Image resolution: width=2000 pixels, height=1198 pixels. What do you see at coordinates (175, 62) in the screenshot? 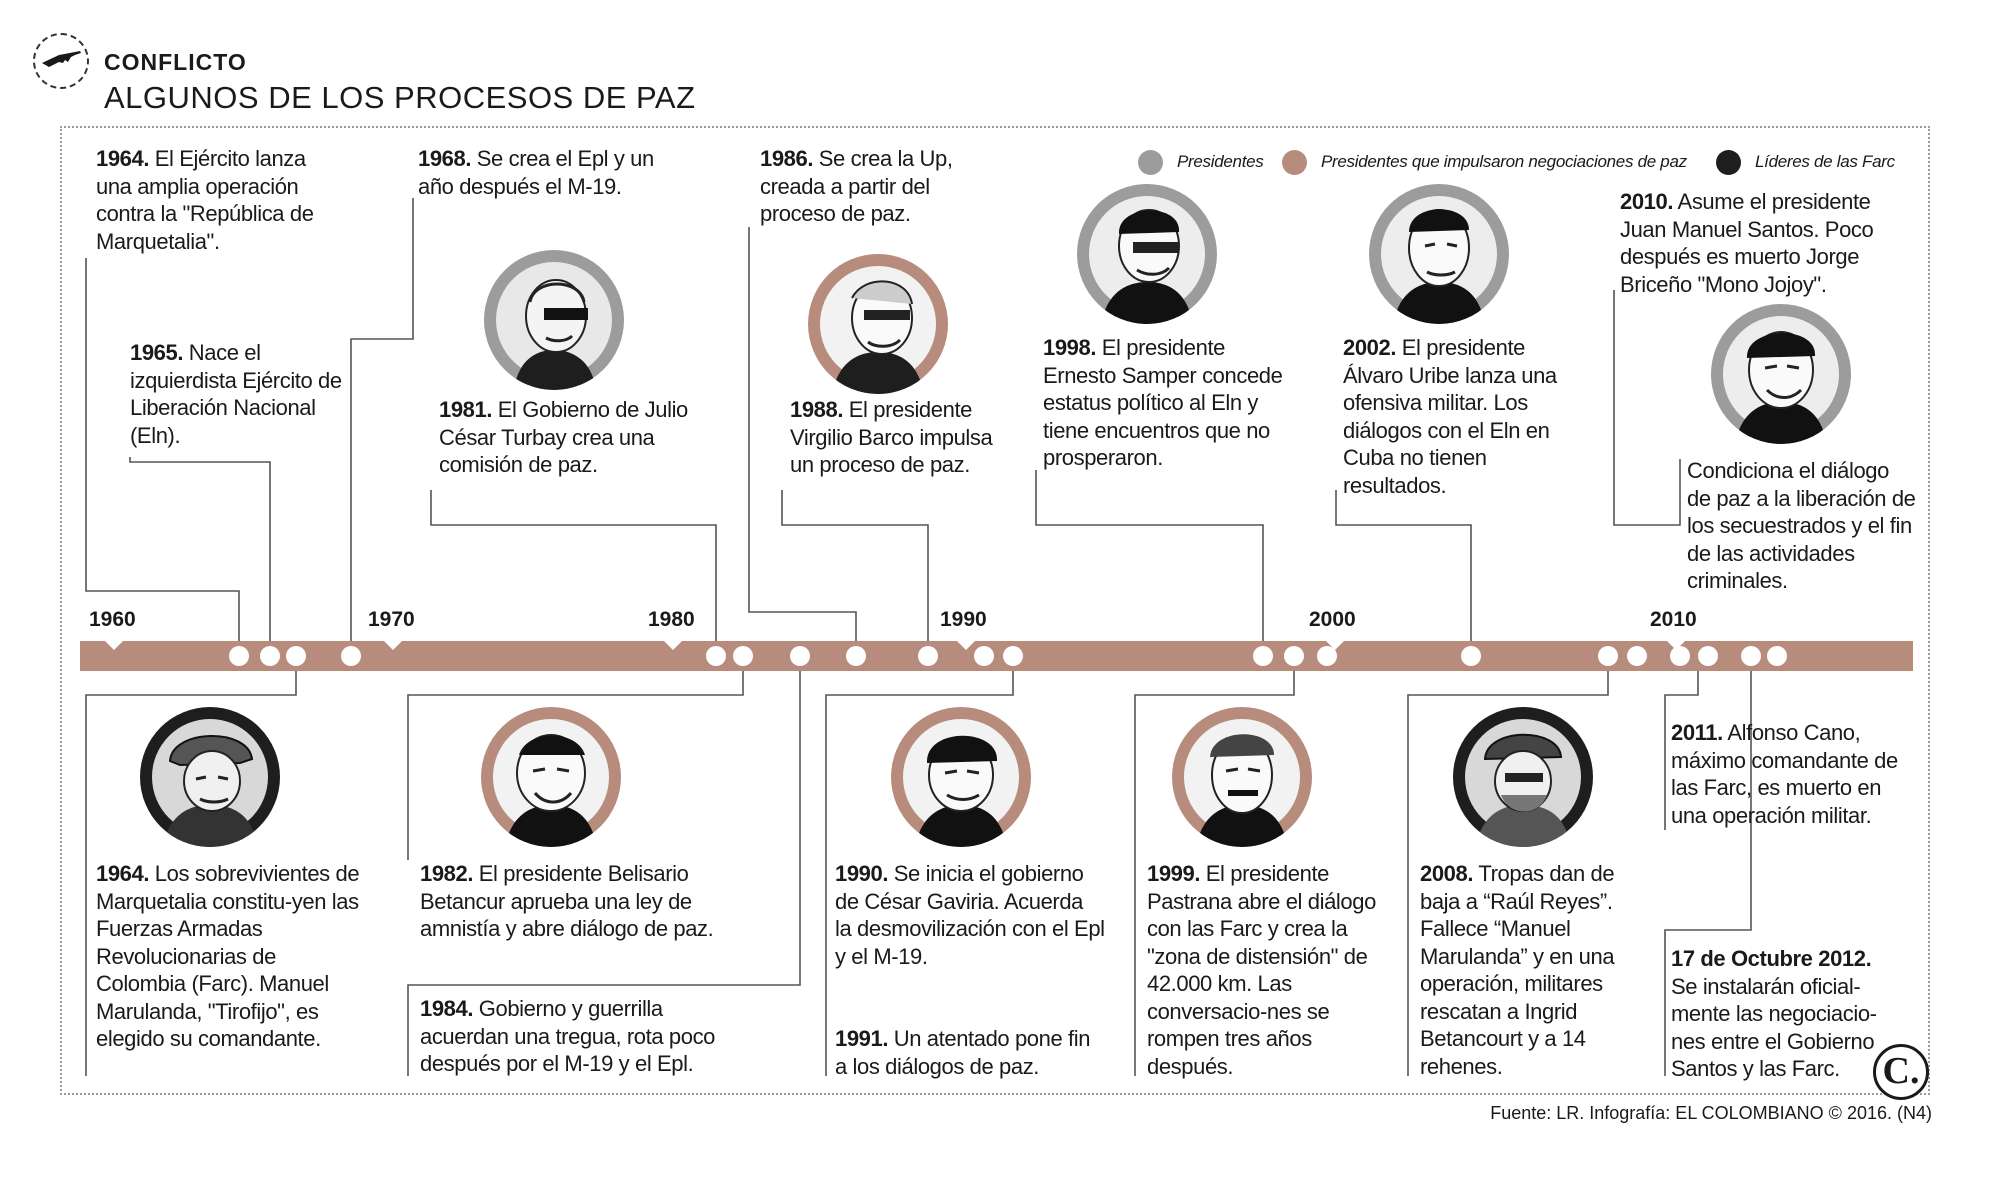
I see `kicker: CONFLICTO` at bounding box center [175, 62].